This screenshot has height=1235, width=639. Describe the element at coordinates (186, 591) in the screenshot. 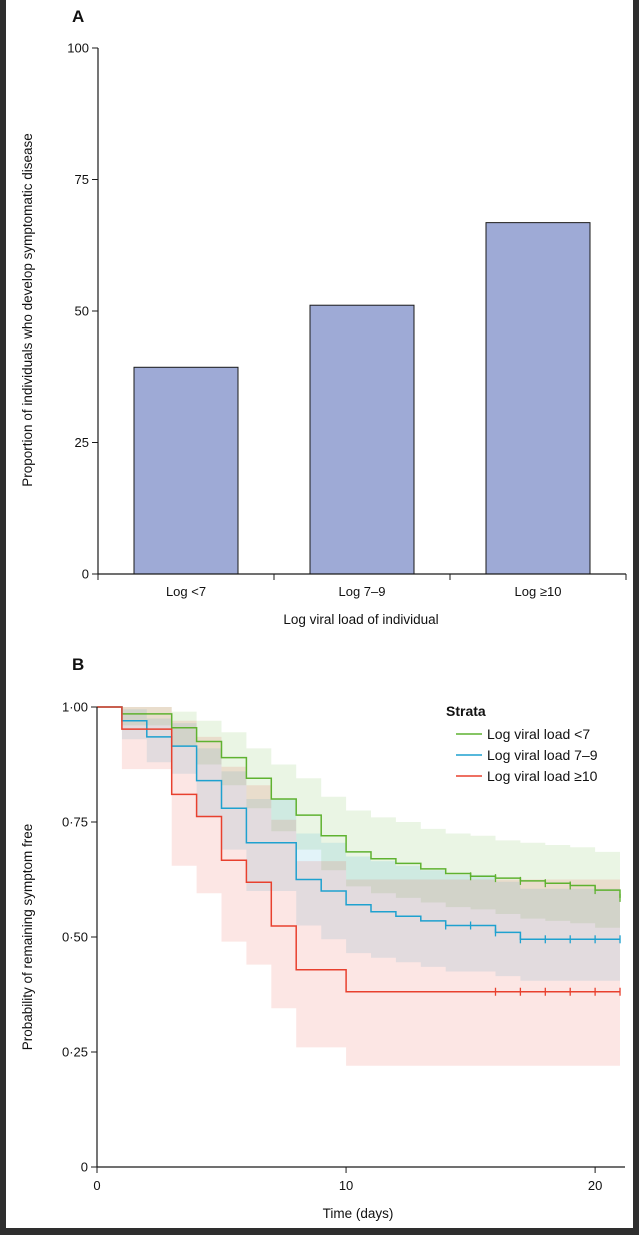

I see `x-tick-label-0: Log <7` at that location.